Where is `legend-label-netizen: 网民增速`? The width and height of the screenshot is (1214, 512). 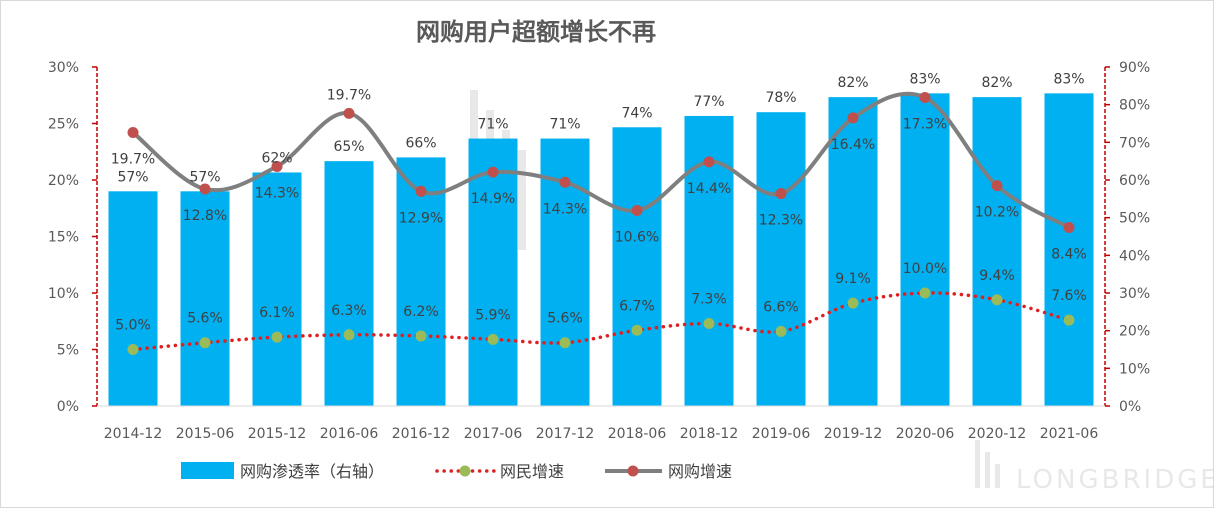
legend-label-netizen: 网民增速 is located at coordinates (532, 471).